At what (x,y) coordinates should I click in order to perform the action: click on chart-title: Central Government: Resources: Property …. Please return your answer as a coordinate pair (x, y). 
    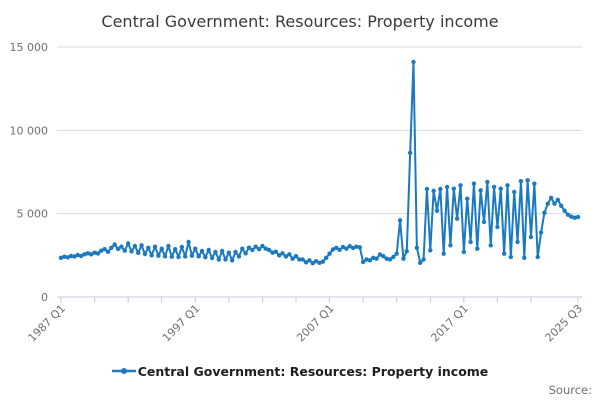
    Looking at the image, I should click on (299, 21).